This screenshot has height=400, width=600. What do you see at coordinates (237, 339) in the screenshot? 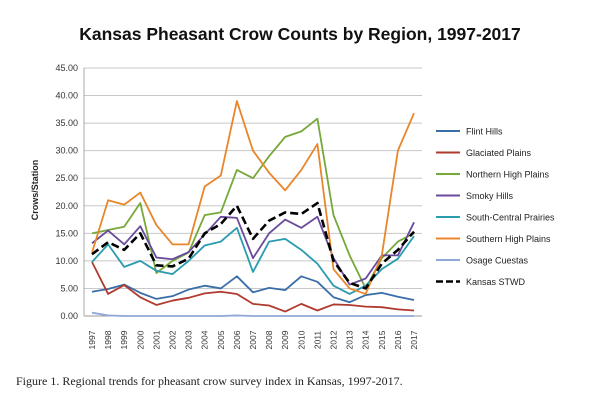
I see `x-tick-label: 2006` at bounding box center [237, 339].